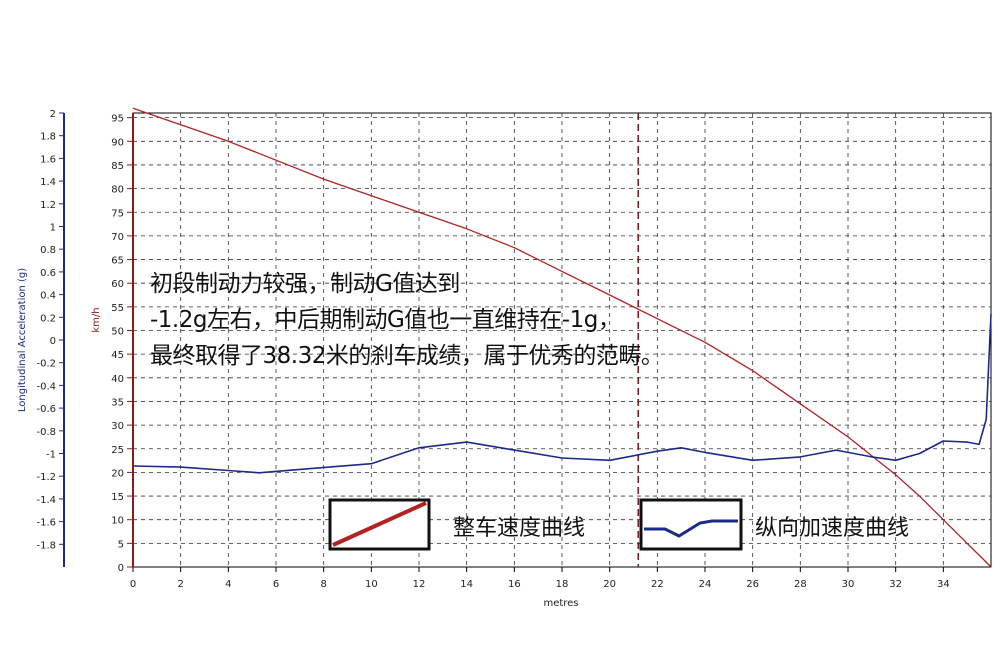  Describe the element at coordinates (48, 137) in the screenshot. I see `accel-tick-label: 1.8` at that location.